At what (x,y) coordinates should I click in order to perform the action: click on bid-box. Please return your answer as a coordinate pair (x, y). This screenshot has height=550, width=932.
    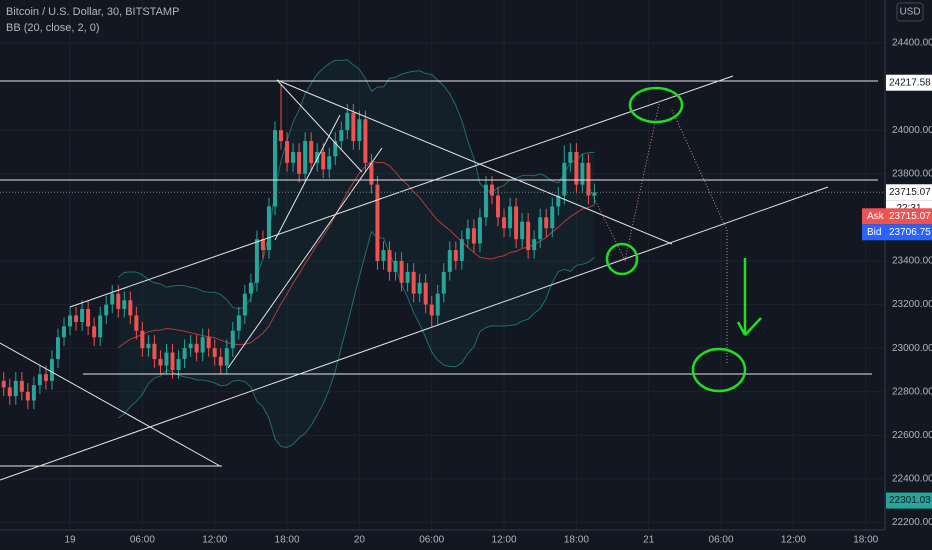
    Looking at the image, I should click on (897, 232).